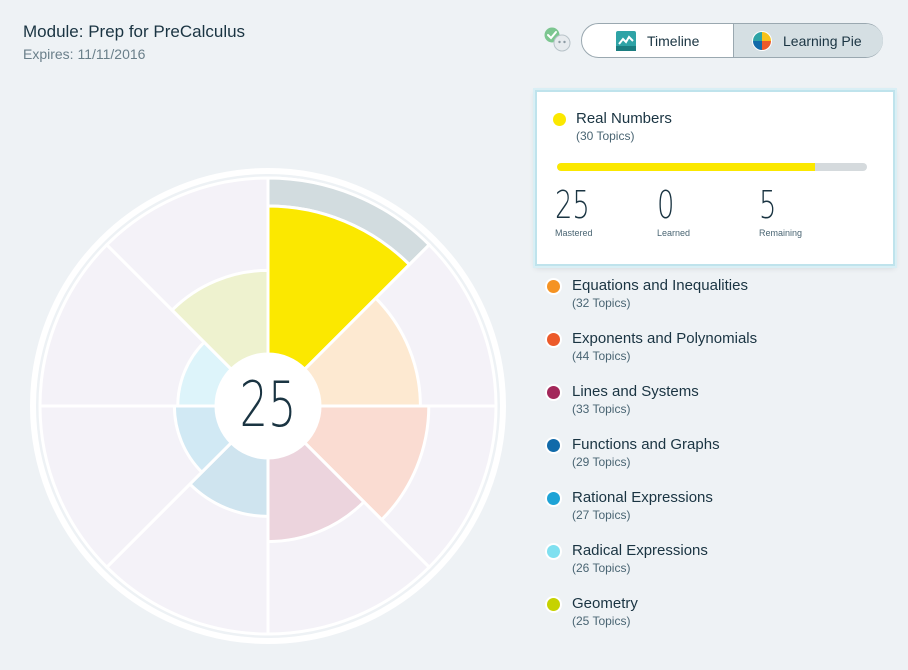  What do you see at coordinates (717, 297) in the screenshot?
I see `legend-item: Equations and Inequalities (32 Topics)` at bounding box center [717, 297].